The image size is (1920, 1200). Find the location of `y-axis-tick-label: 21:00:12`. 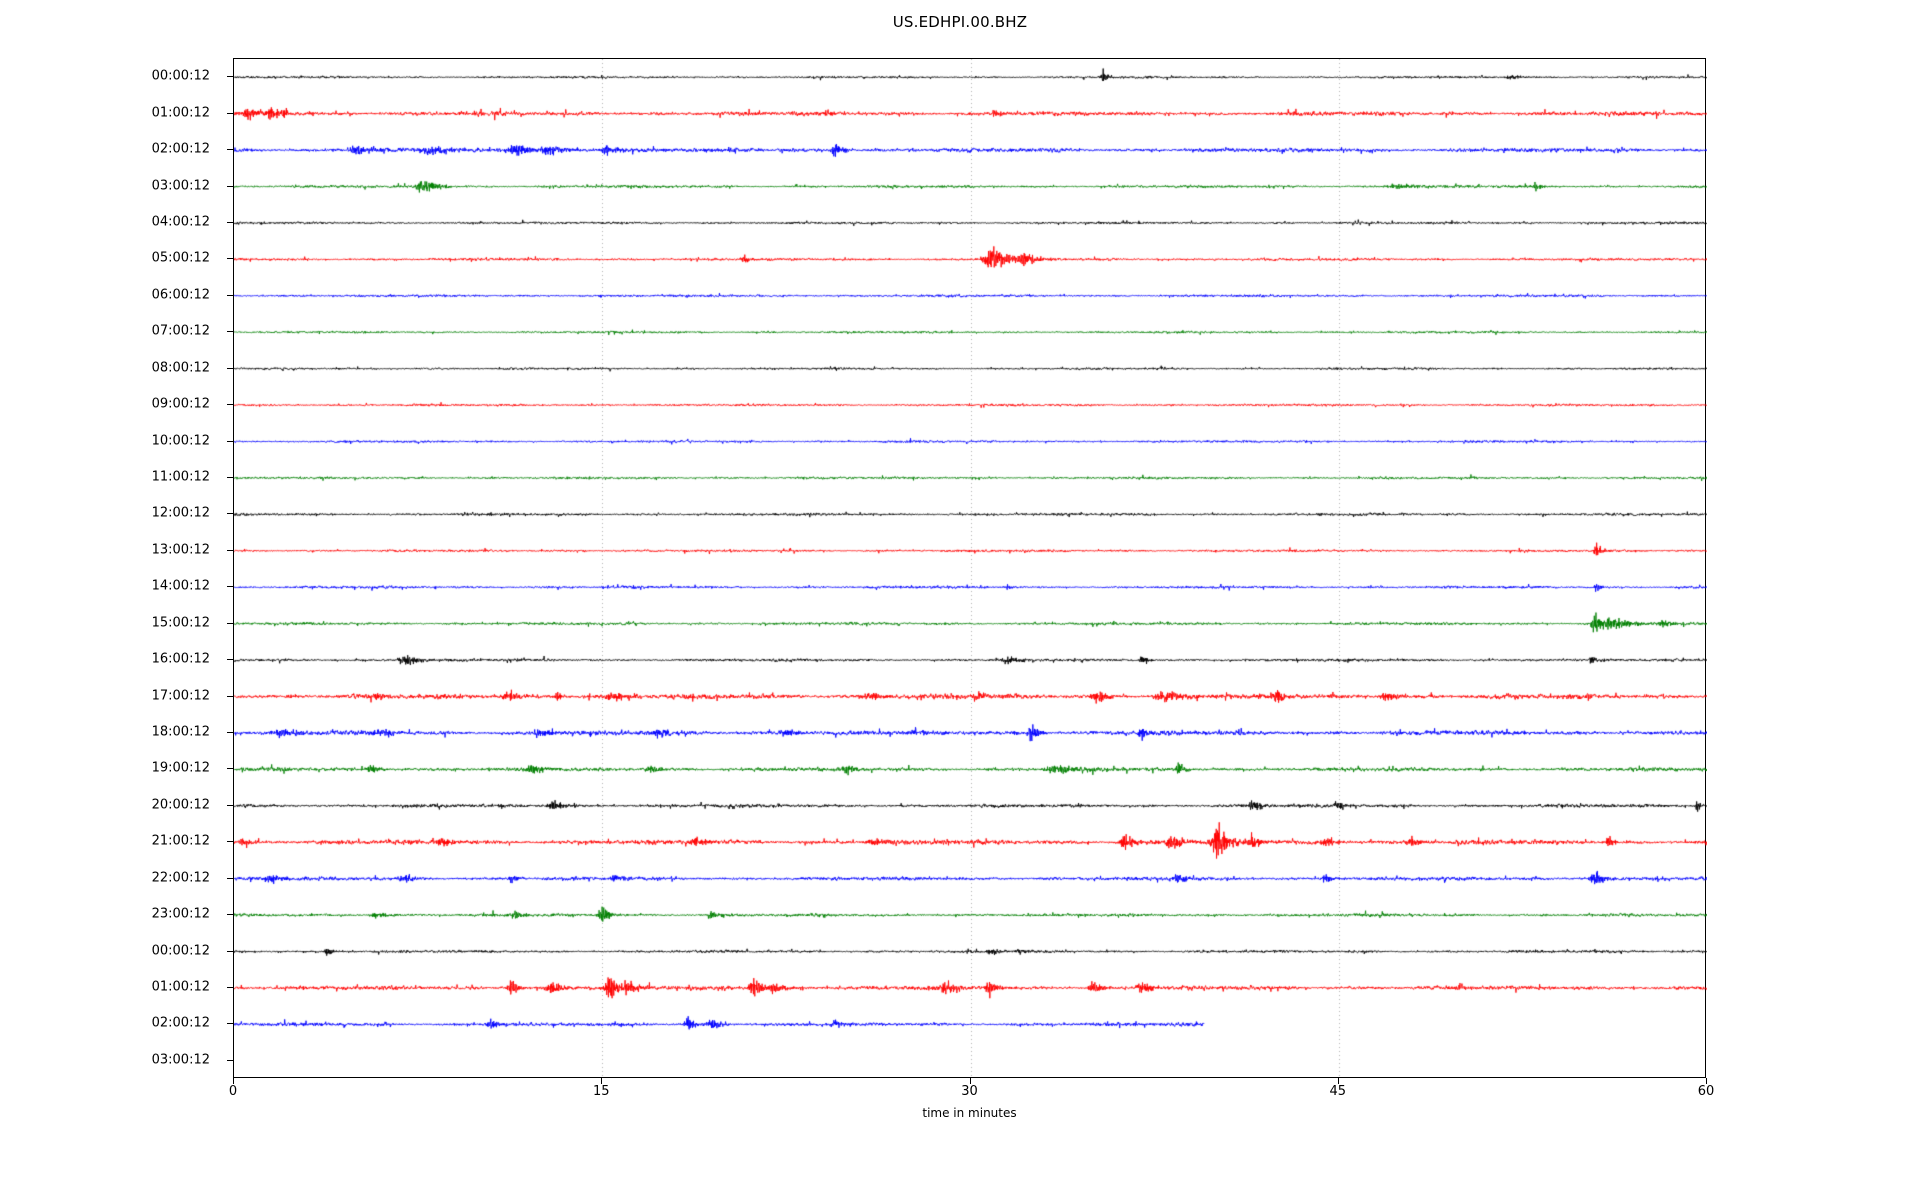

y-axis-tick-label: 21:00:12 is located at coordinates (180, 841).